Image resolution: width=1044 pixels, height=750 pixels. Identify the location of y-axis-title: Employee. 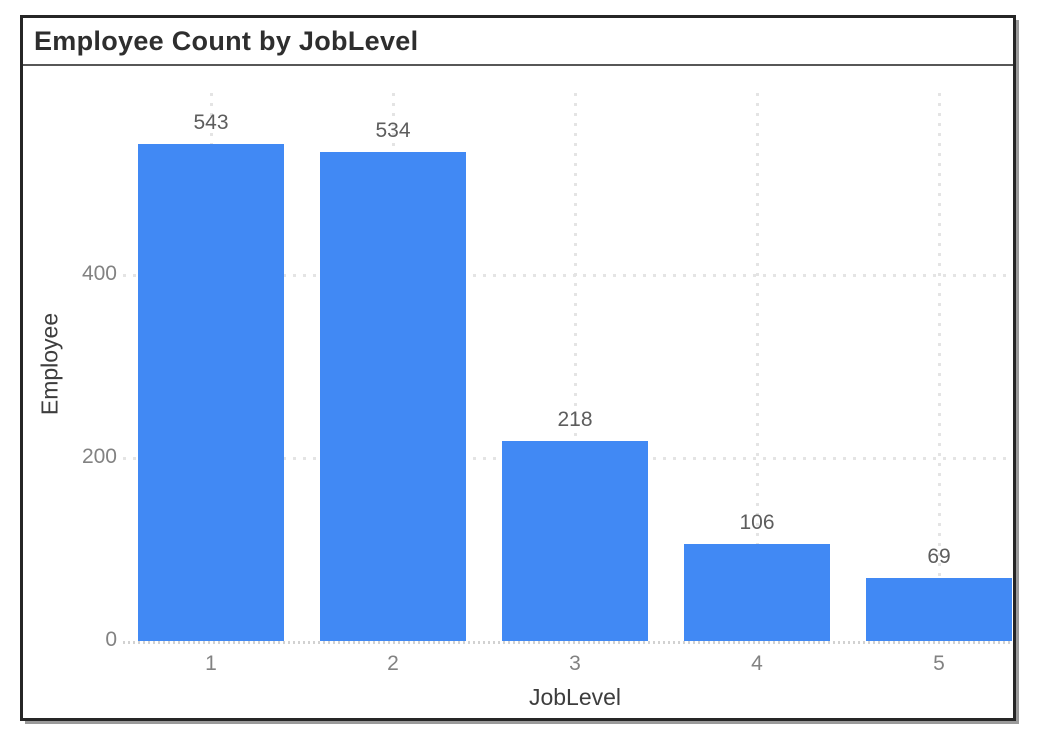
(49, 364).